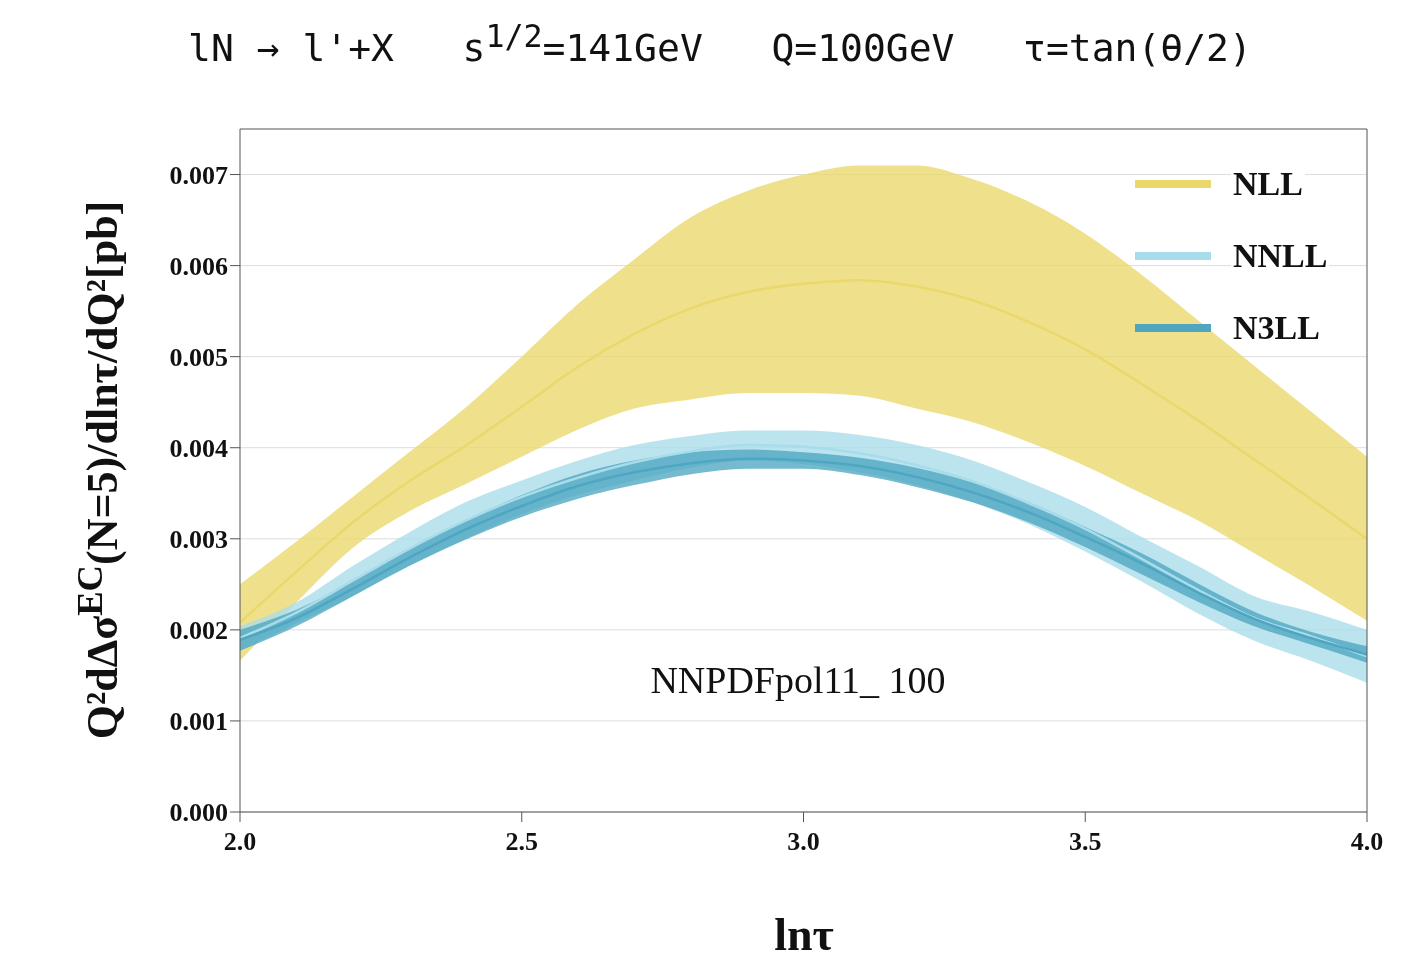 The width and height of the screenshot is (1410, 967). Describe the element at coordinates (798, 680) in the screenshot. I see `annotation: NNPDFpol11_ 100` at that location.